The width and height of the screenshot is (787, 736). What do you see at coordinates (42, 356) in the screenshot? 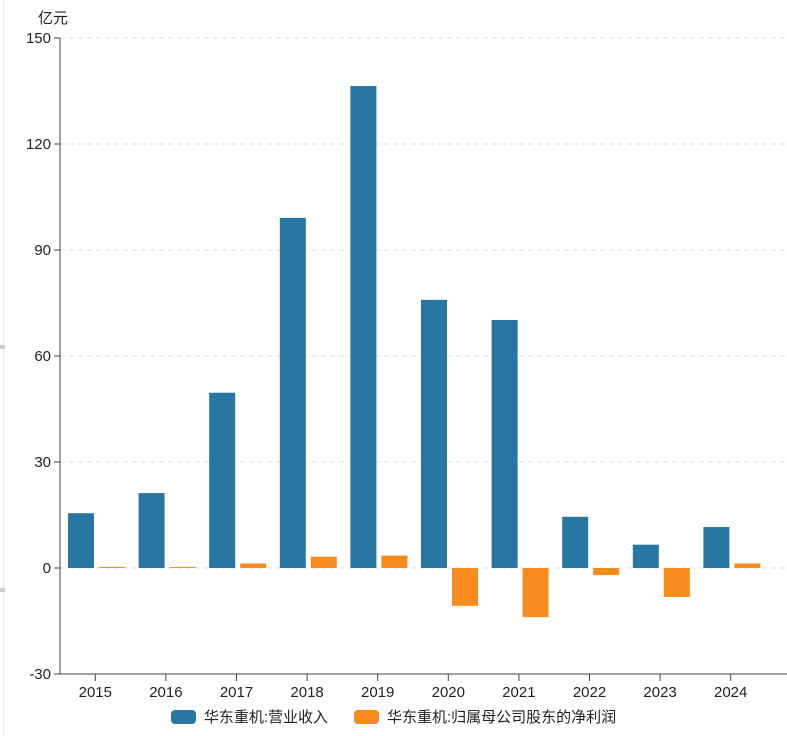
I see `y-tick-label-60: 60` at bounding box center [42, 356].